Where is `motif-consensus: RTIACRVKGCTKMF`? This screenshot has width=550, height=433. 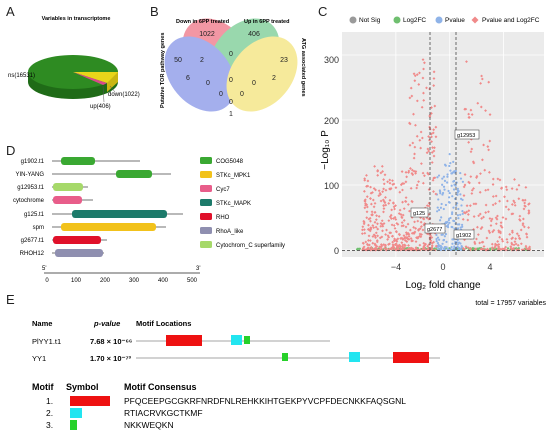
motif-consensus: RTIACRVKGCTKMF is located at coordinates (163, 413).